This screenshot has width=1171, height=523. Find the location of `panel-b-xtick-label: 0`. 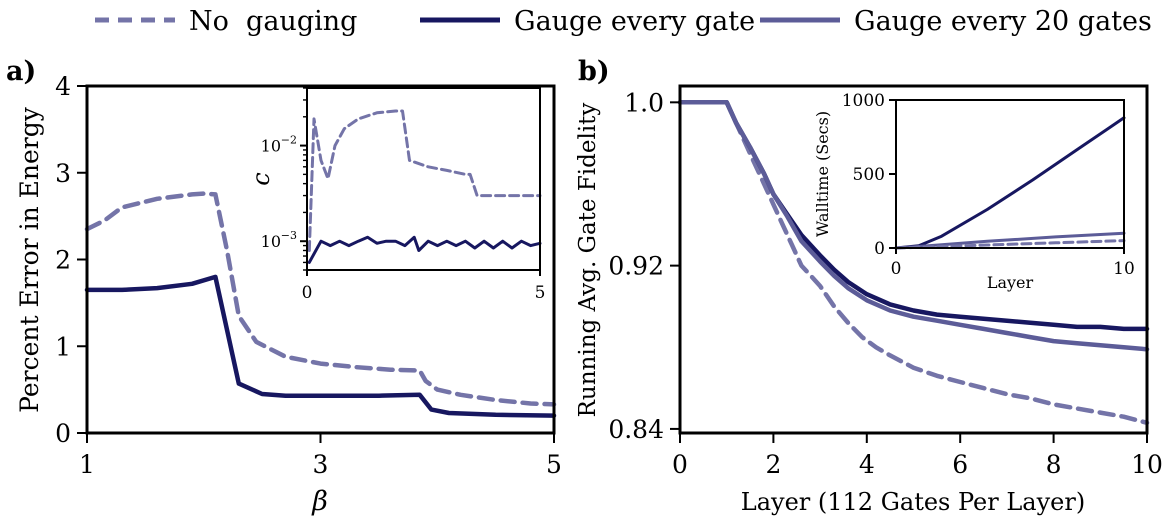

panel-b-xtick-label: 0 is located at coordinates (680, 464).